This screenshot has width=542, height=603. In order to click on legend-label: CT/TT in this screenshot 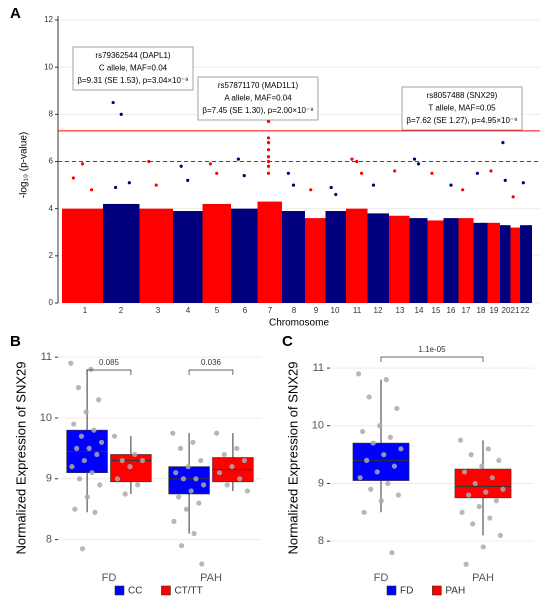, I will do `click(188, 591)`.